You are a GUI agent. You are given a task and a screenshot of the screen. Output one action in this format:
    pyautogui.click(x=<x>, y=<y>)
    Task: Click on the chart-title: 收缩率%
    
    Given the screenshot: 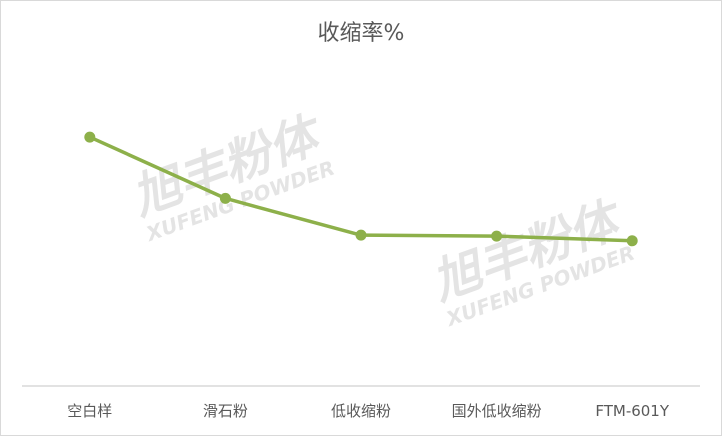 What is the action you would take?
    pyautogui.click(x=361, y=33)
    